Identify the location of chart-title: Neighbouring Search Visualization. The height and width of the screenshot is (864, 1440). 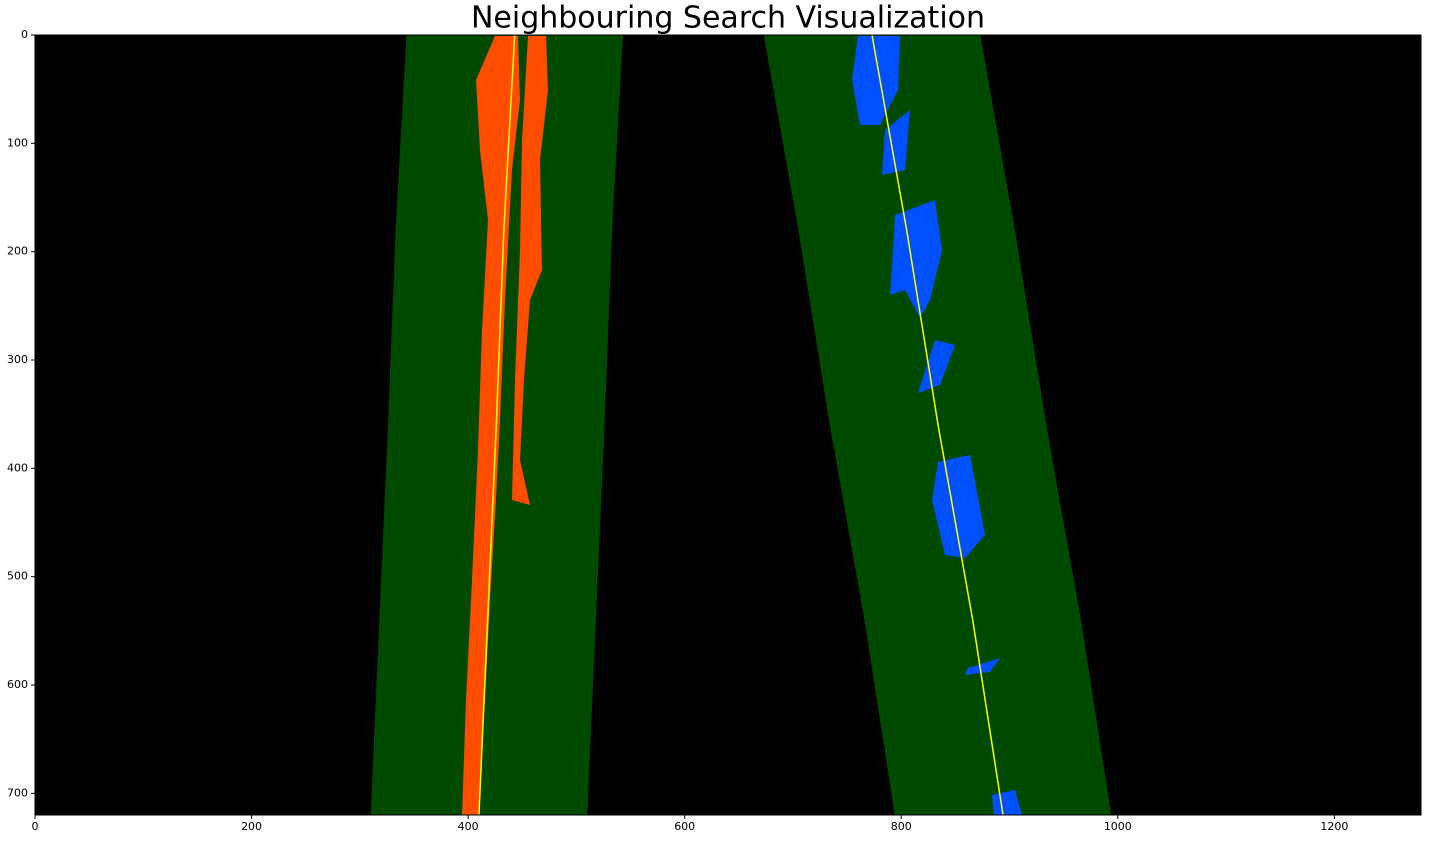
(728, 18).